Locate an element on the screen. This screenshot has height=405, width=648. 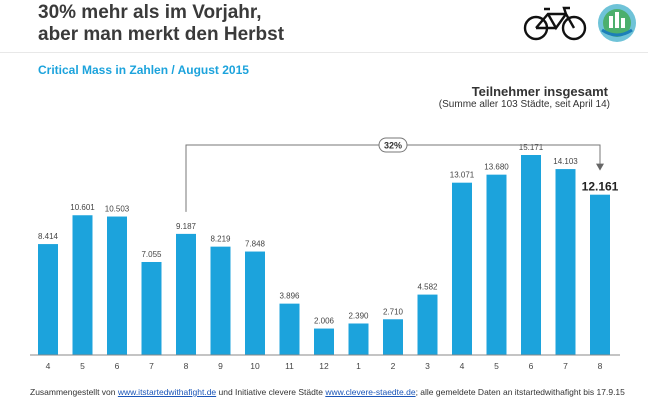
x-tick-label: 12 is located at coordinates (324, 366).